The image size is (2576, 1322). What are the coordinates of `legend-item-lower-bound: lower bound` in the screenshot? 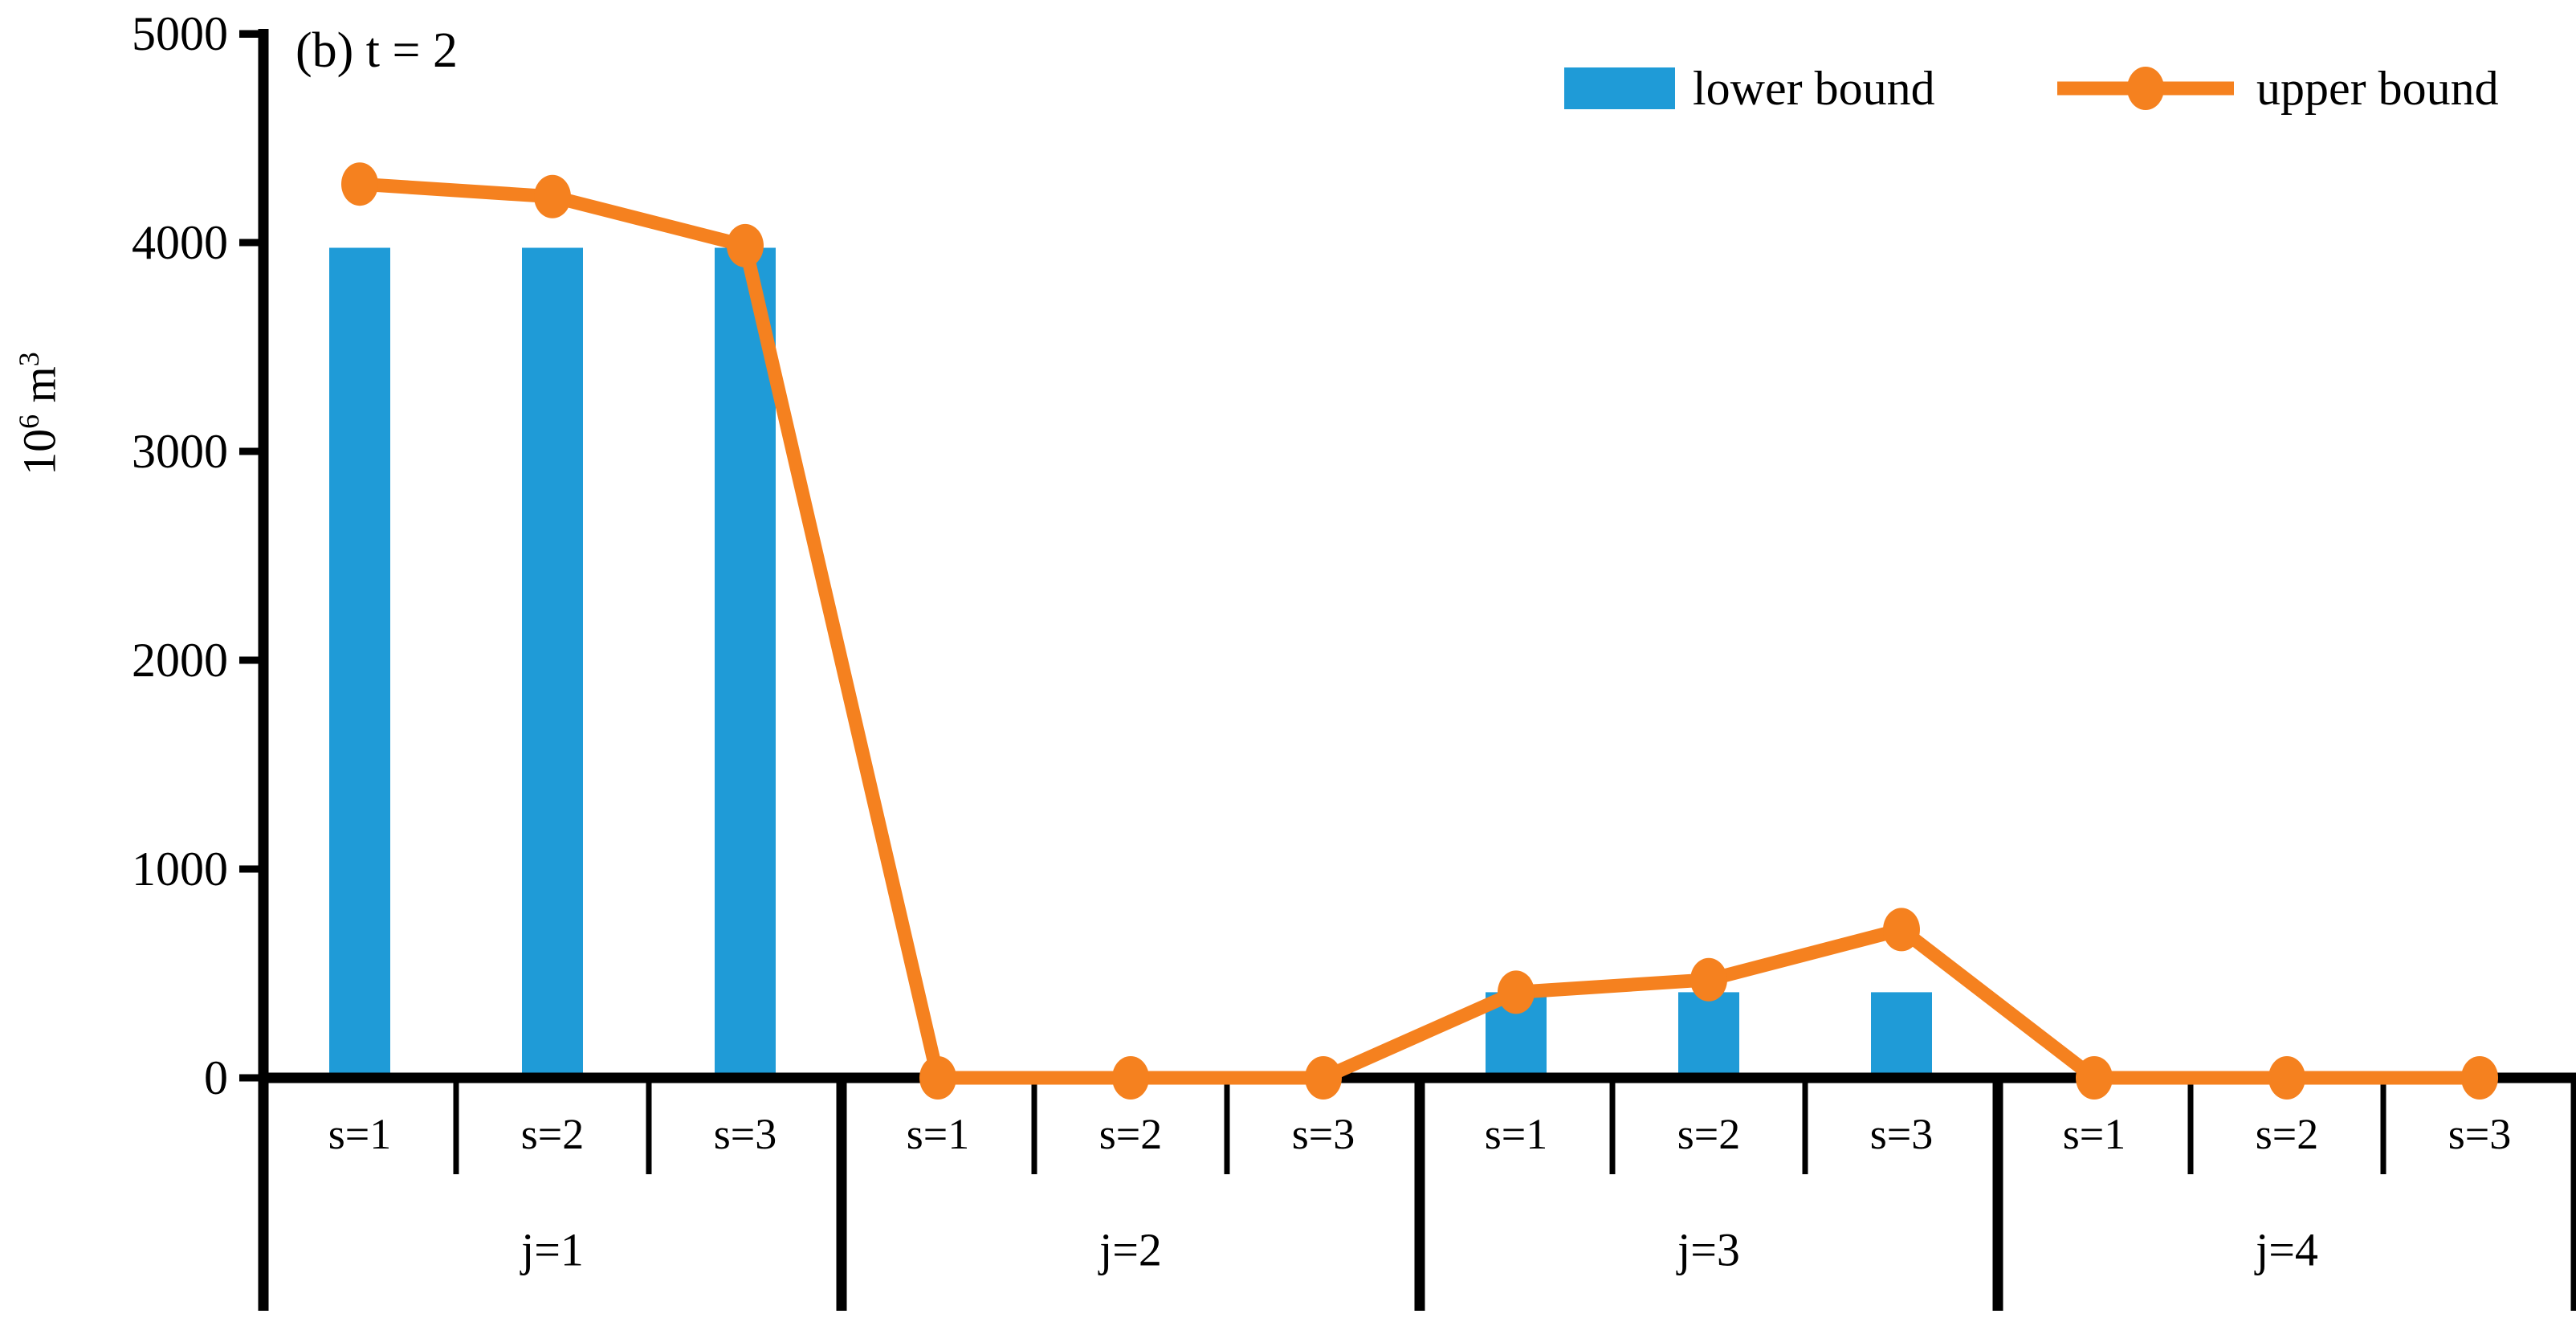 It's located at (1749, 88).